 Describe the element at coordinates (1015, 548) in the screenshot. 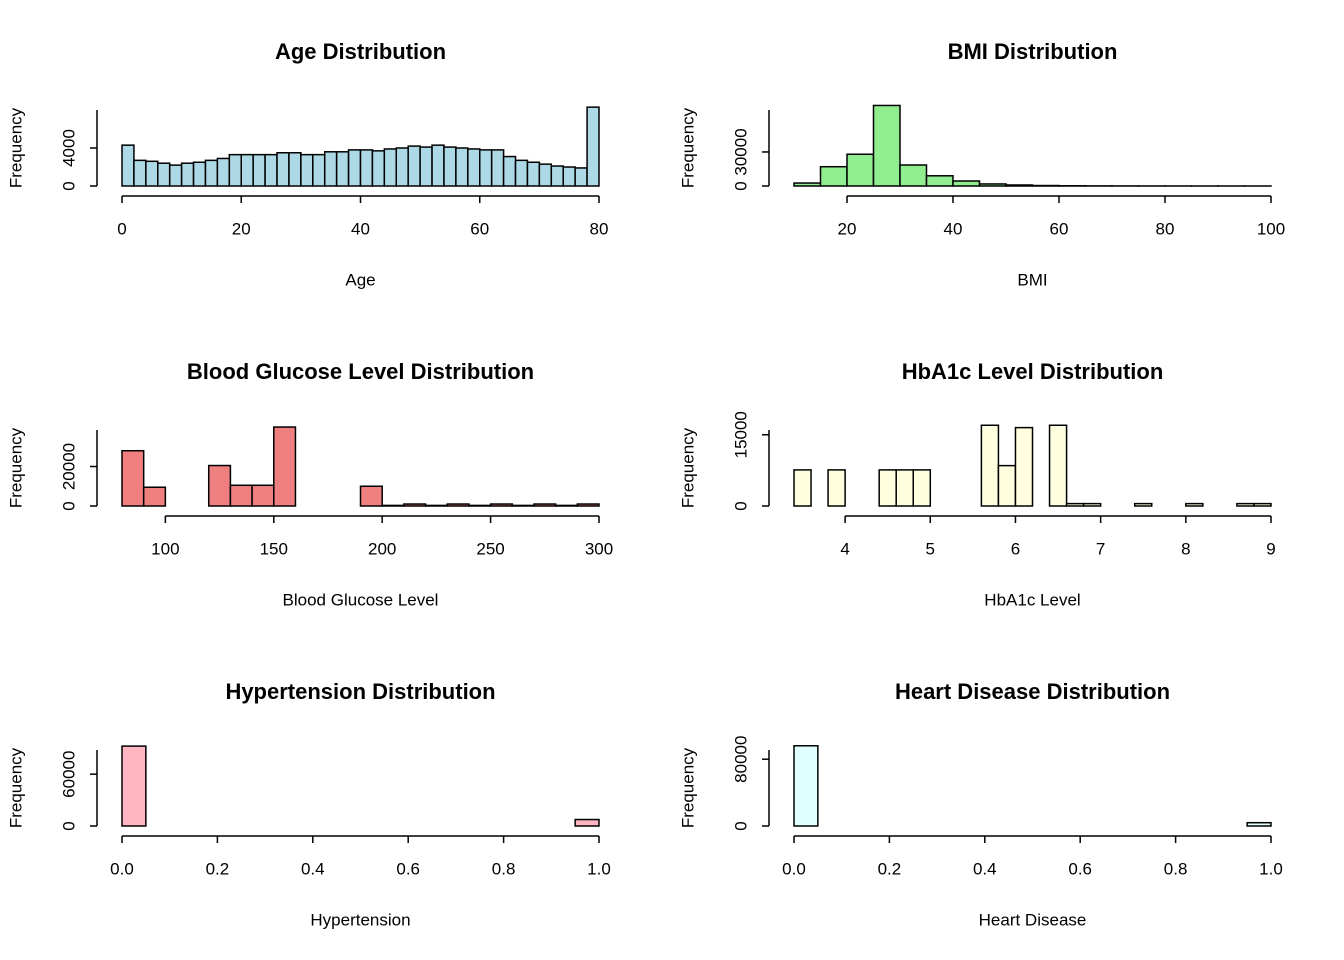

I see `x-tick-label: 6` at that location.